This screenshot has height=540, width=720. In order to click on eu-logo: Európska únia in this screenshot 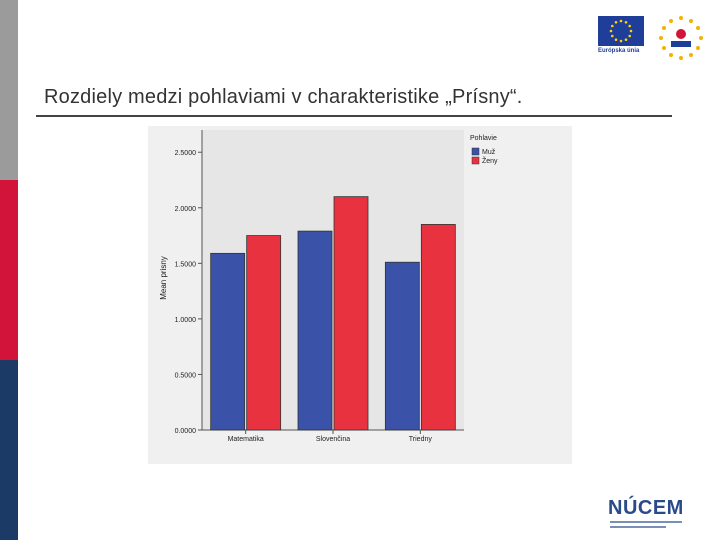, I will do `click(622, 39)`.